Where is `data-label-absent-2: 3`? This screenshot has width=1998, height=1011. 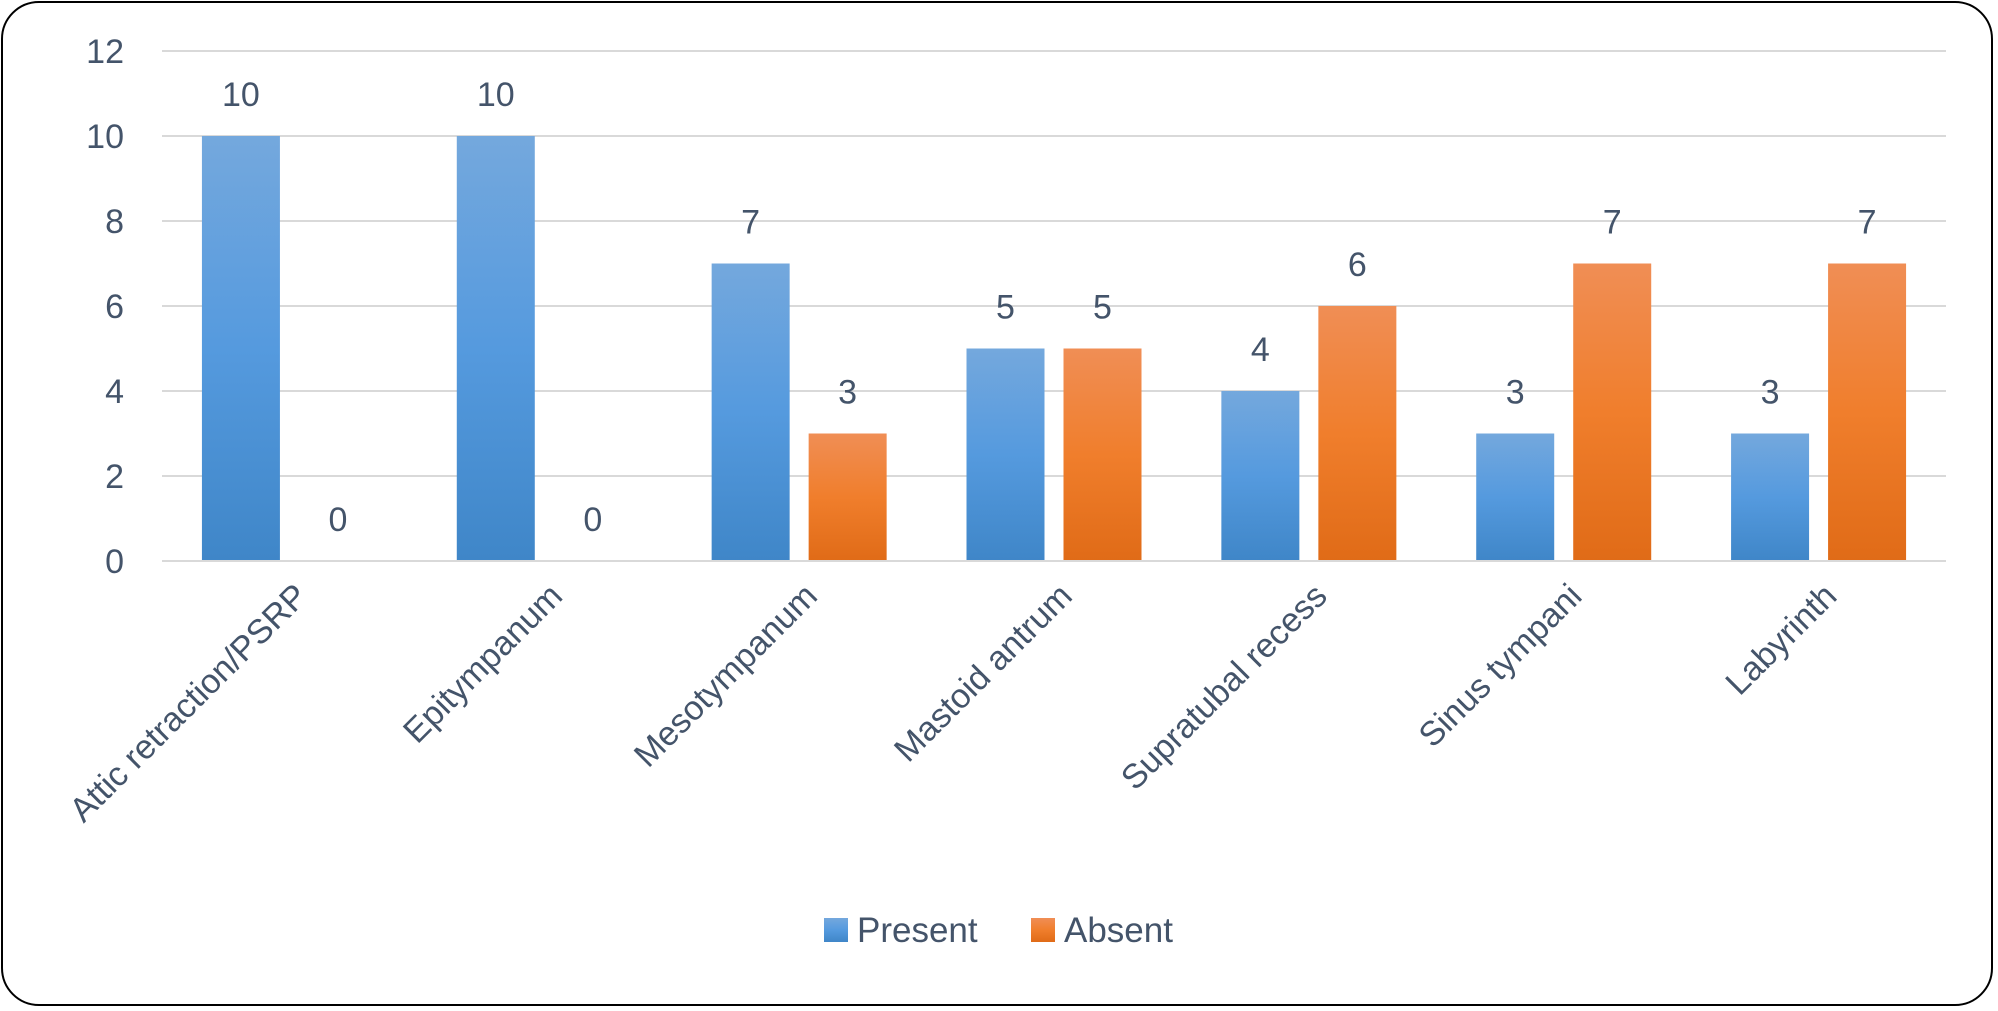 data-label-absent-2: 3 is located at coordinates (847, 393).